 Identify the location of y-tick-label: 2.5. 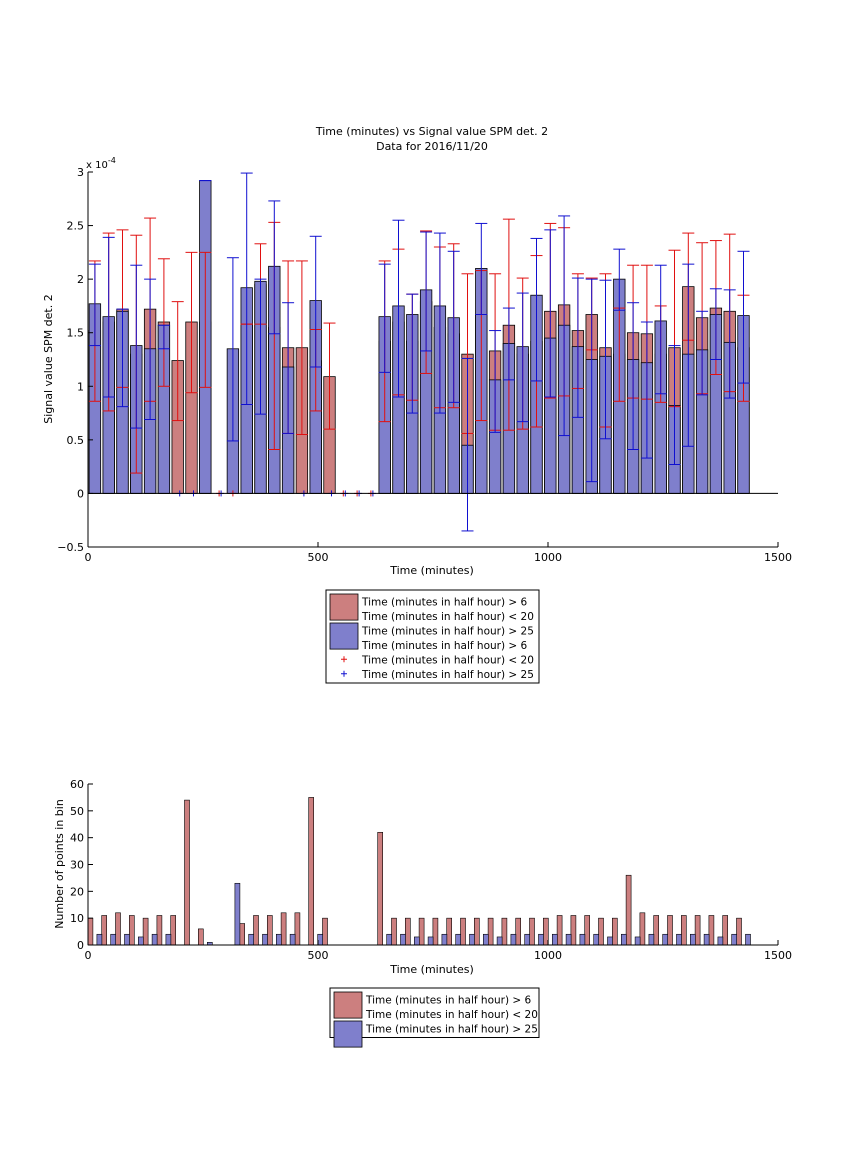
(76, 226).